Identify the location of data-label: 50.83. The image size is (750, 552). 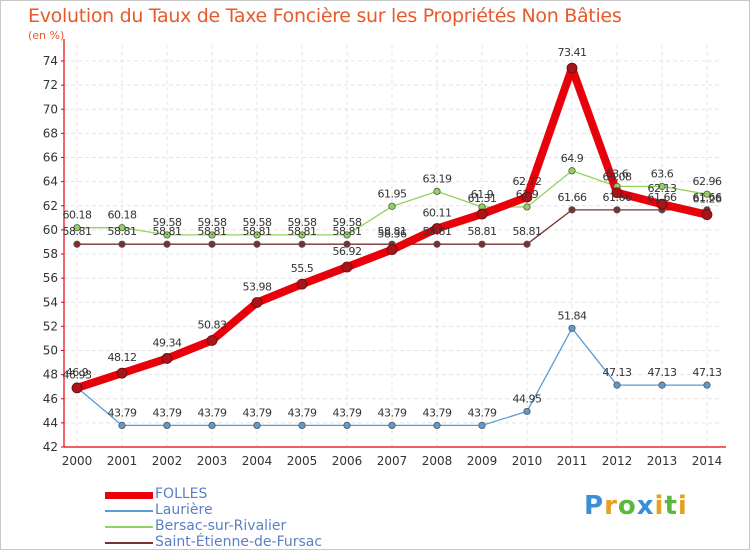
(212, 324).